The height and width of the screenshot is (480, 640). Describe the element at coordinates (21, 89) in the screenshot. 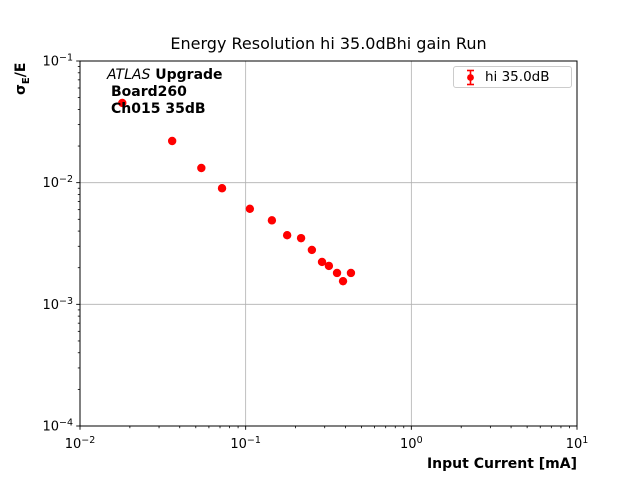

I see `y-axis-label-sigma: σ` at that location.